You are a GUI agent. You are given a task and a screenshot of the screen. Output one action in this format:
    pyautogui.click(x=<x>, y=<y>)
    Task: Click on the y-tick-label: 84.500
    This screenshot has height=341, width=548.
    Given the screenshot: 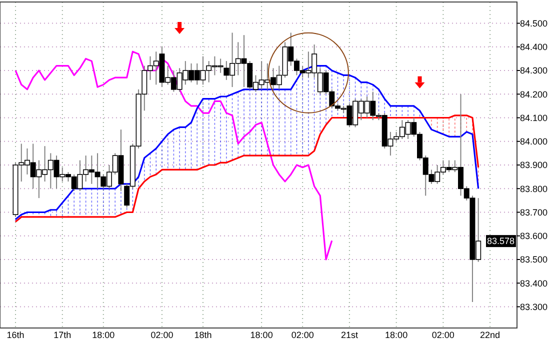 What is the action you would take?
    pyautogui.click(x=534, y=23)
    